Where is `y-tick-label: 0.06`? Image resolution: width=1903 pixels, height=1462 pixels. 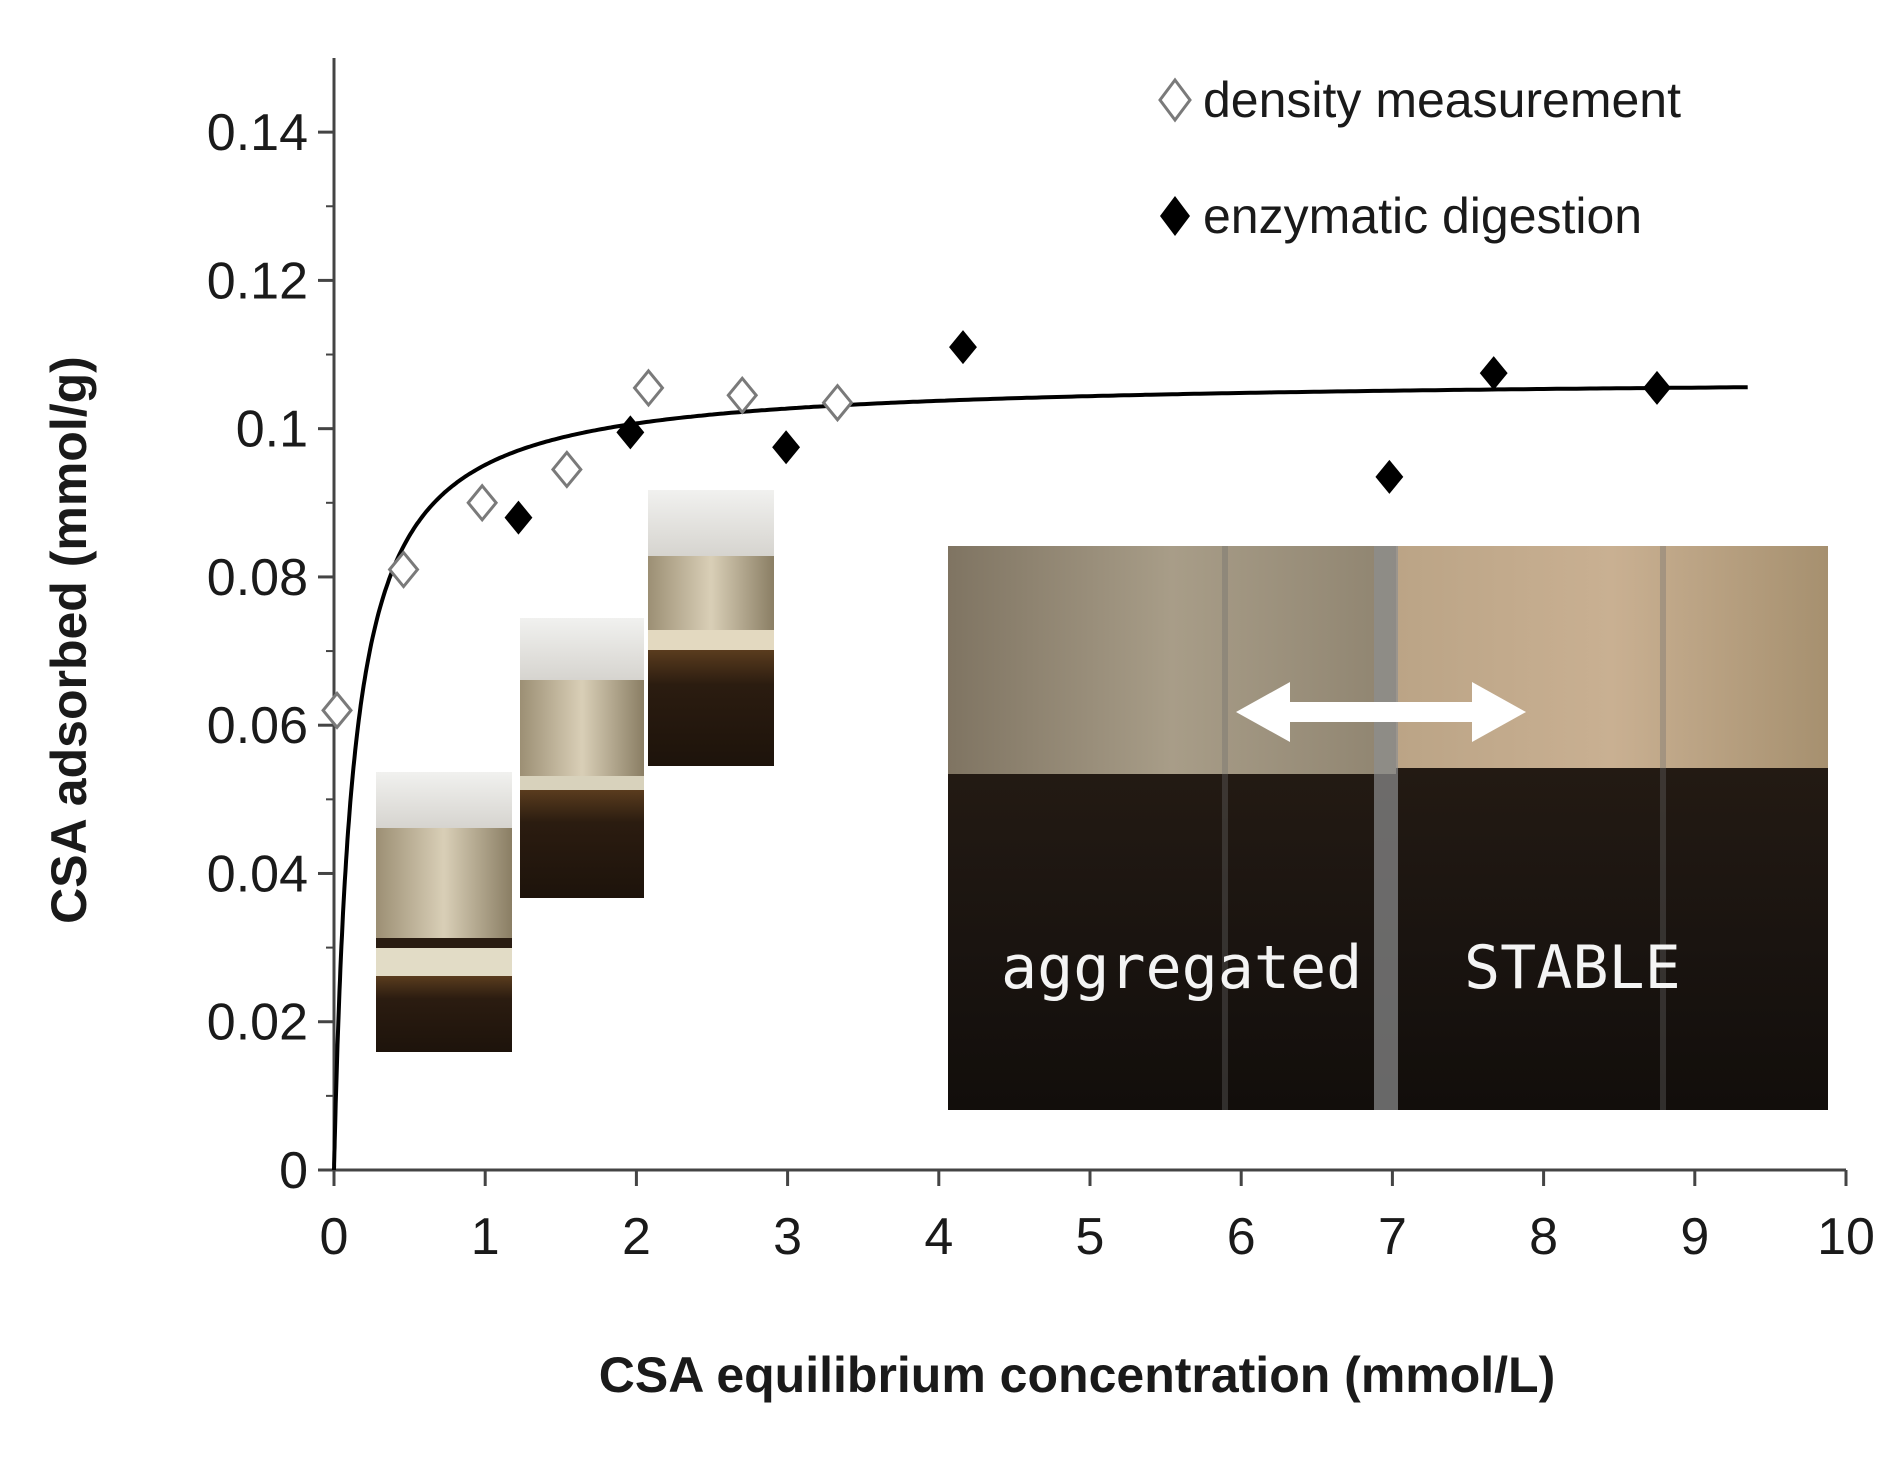 y-tick-label: 0.06 is located at coordinates (257, 726).